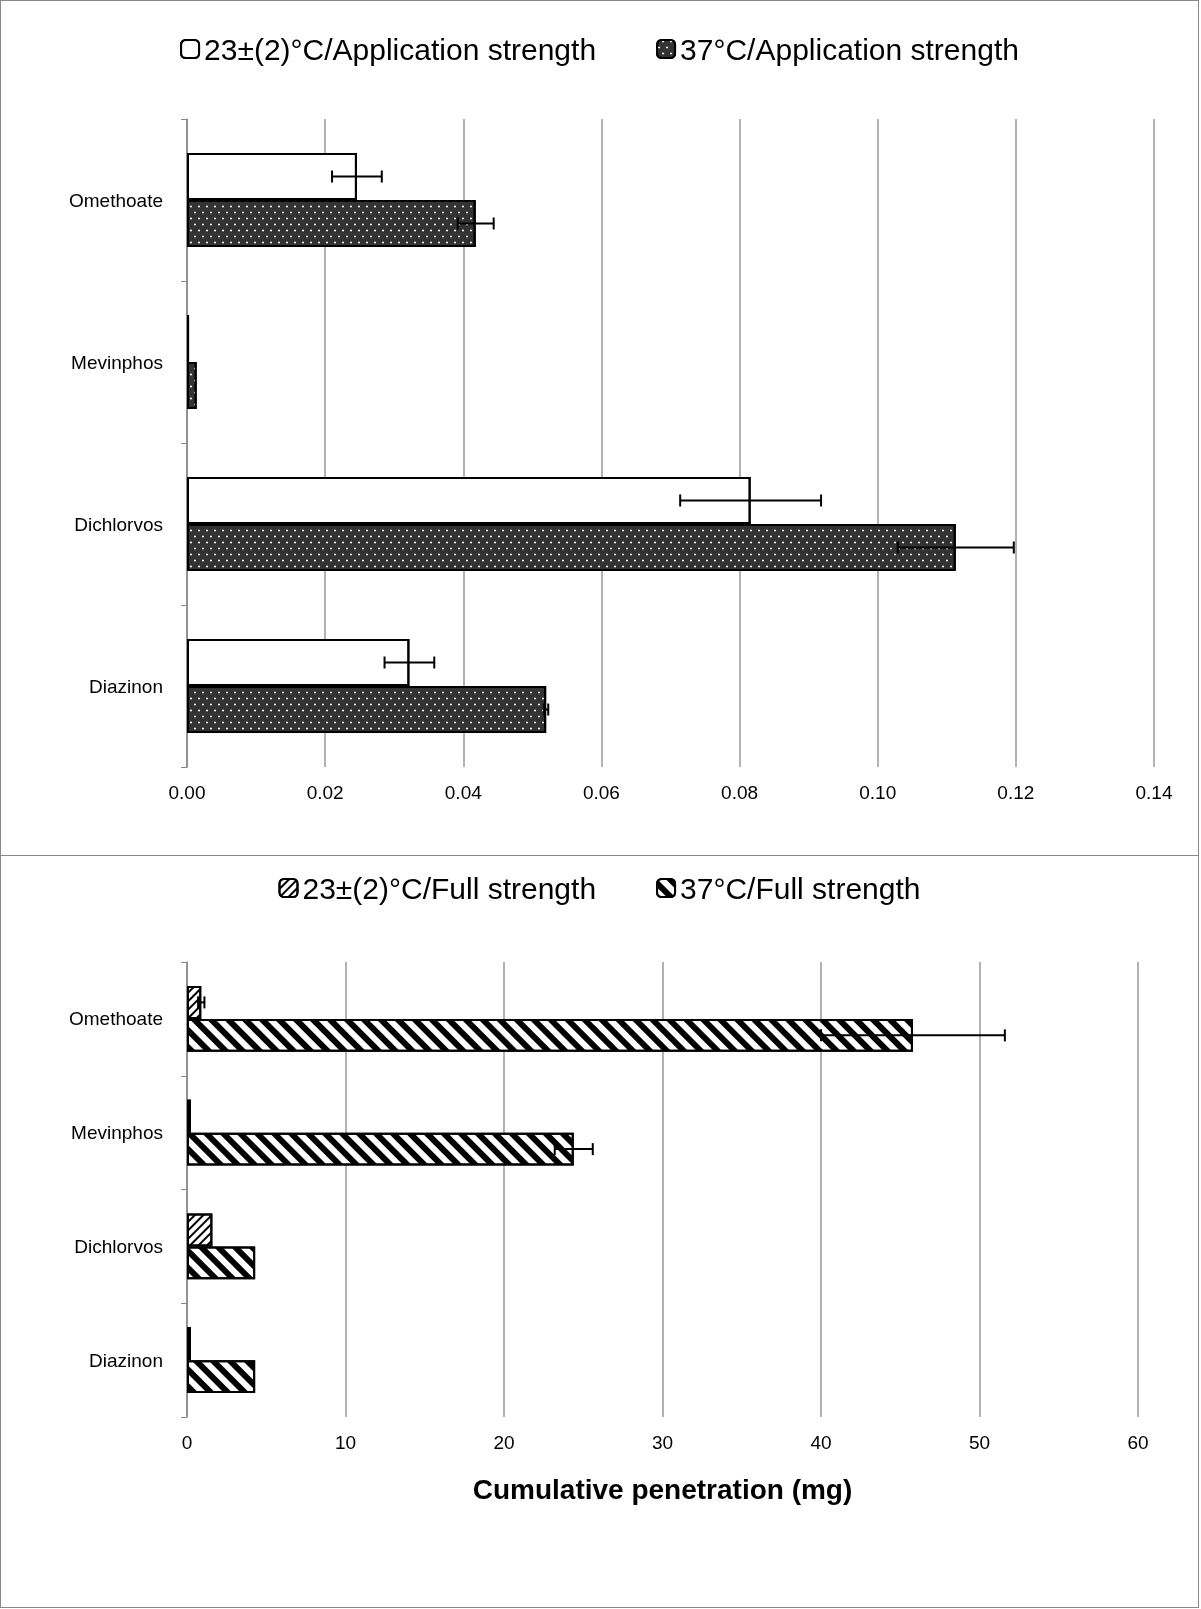  I want to click on x-tick-label: 0.08, so click(740, 792).